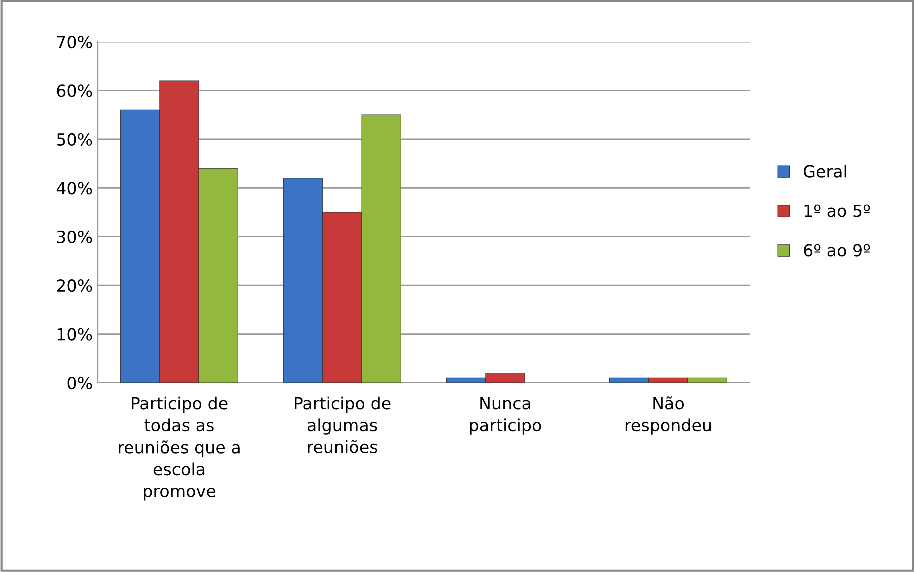 The image size is (915, 572). Describe the element at coordinates (75, 334) in the screenshot. I see `y-tick-label: 10%` at that location.